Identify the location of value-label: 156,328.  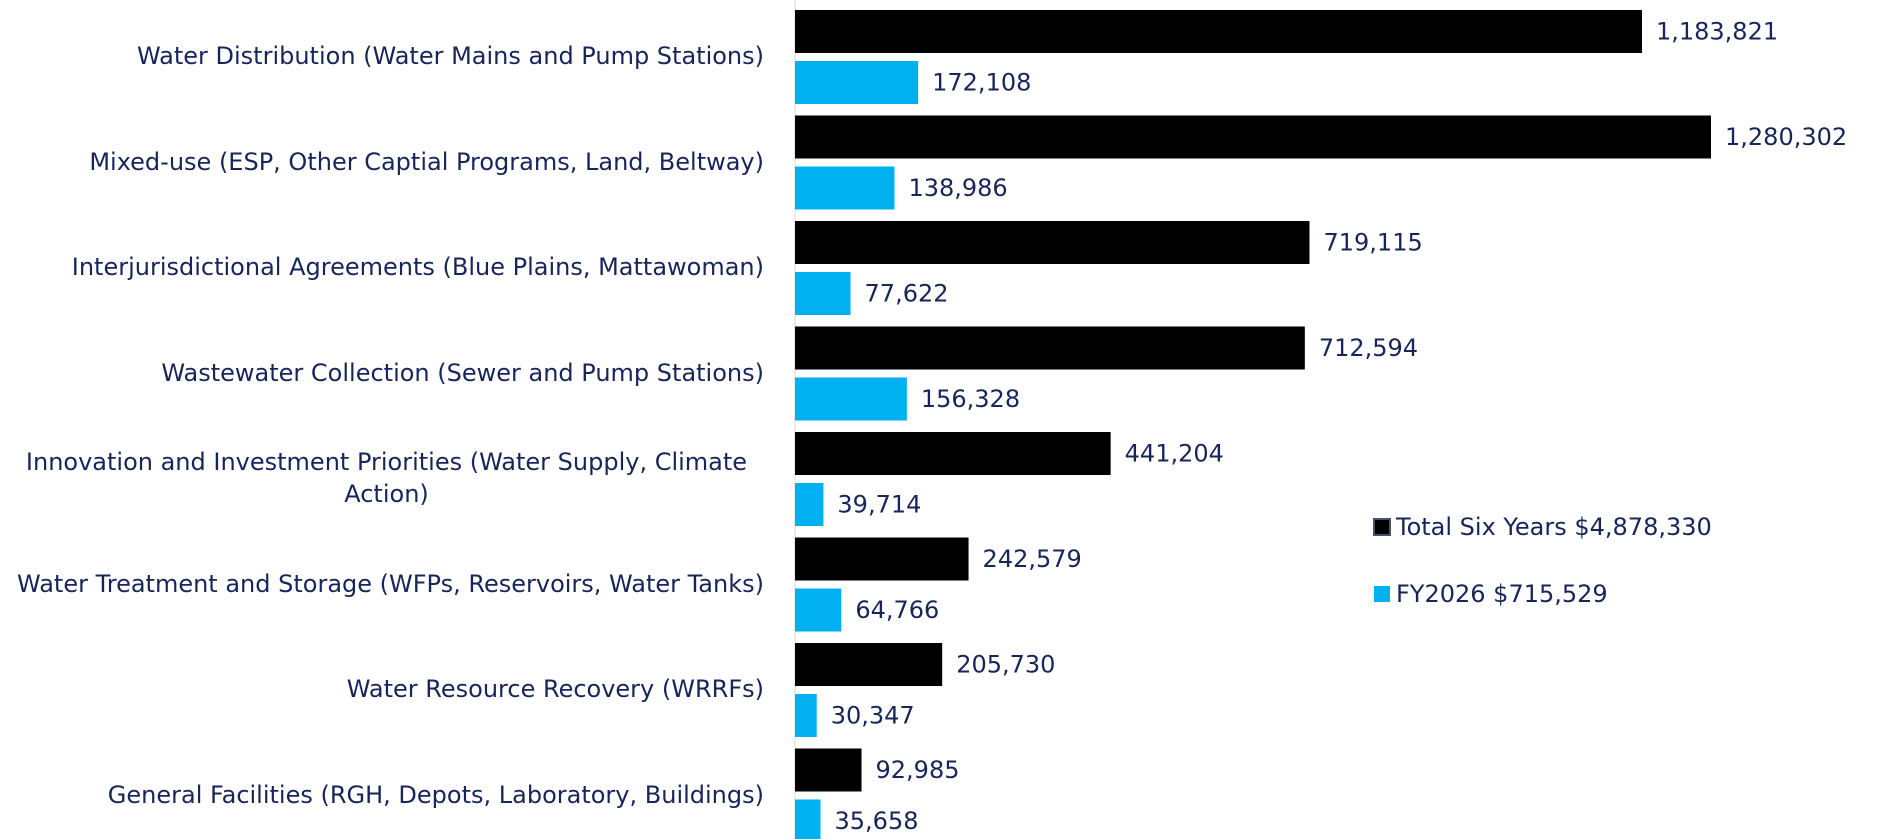
(970, 399).